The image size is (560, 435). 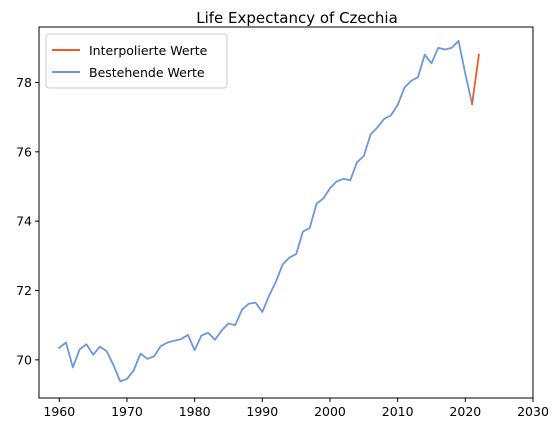 I want to click on legend-label-existing: Bestehende Werte, so click(x=147, y=72).